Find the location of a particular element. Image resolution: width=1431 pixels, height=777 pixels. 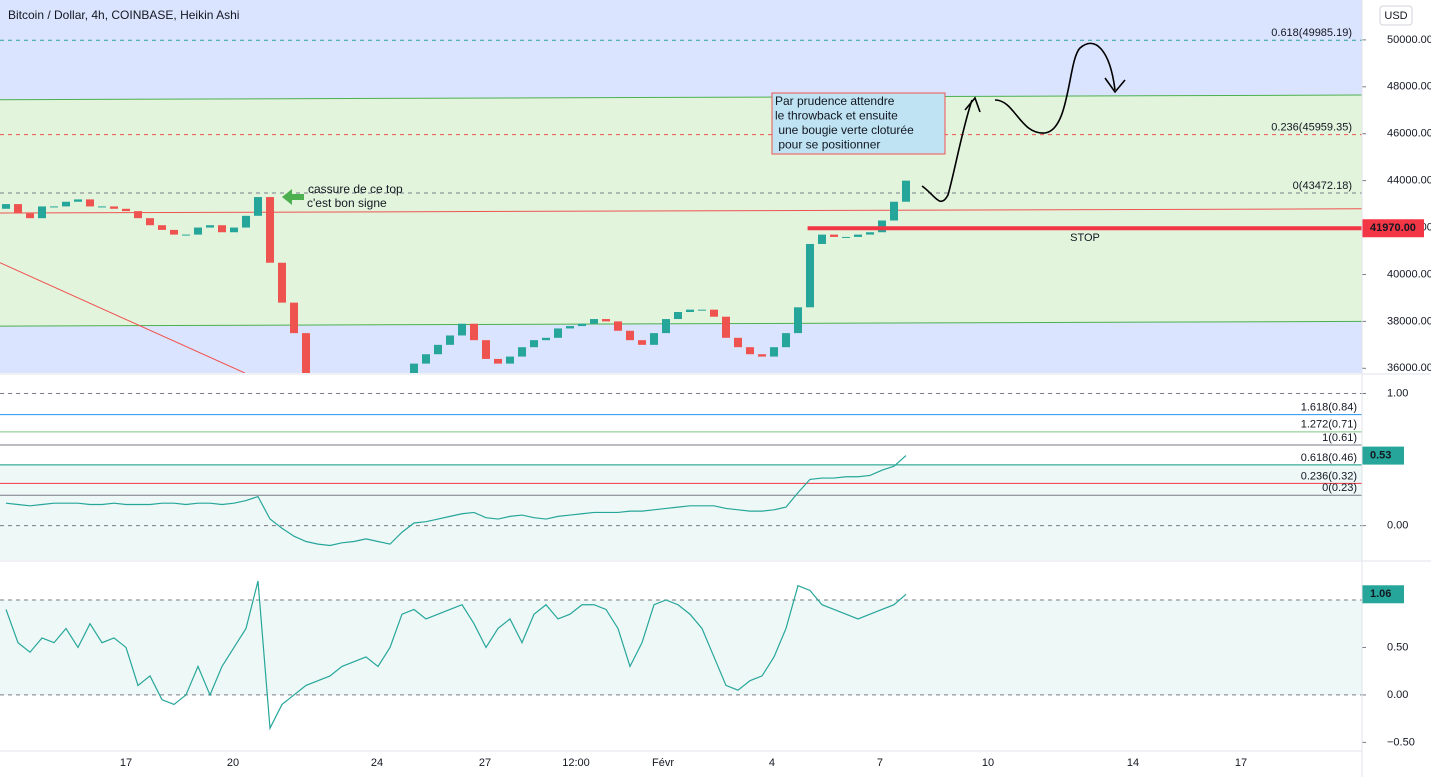

level-label: 1(0.61) is located at coordinates (1339, 438).